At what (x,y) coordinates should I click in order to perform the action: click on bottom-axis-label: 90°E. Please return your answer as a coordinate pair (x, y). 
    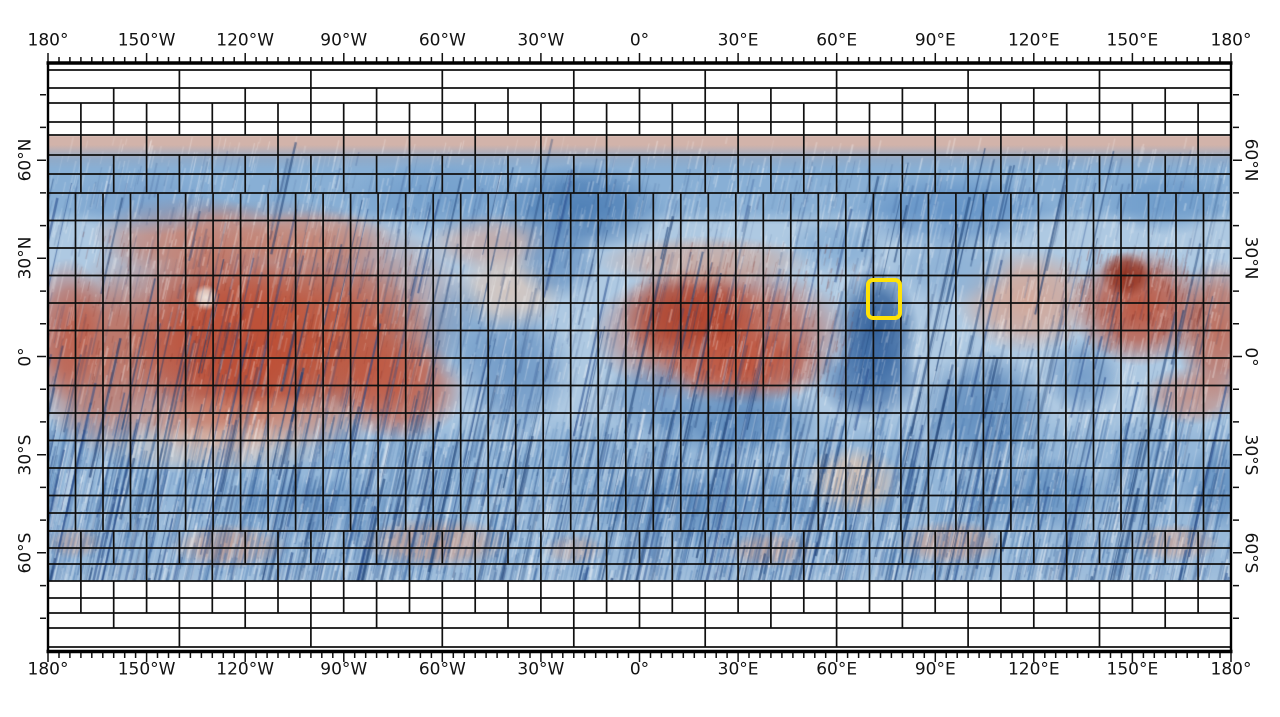
    Looking at the image, I should click on (935, 669).